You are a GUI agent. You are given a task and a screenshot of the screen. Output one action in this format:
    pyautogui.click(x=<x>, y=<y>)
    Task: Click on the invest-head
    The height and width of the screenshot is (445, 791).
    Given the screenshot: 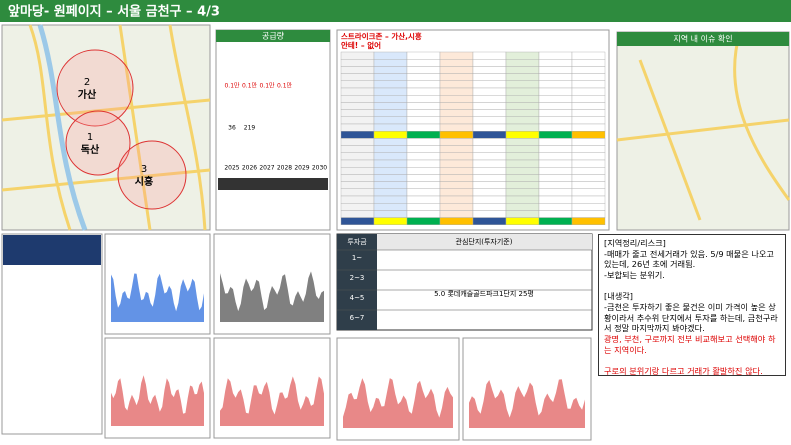 What is the action you would take?
    pyautogui.click(x=484, y=242)
    